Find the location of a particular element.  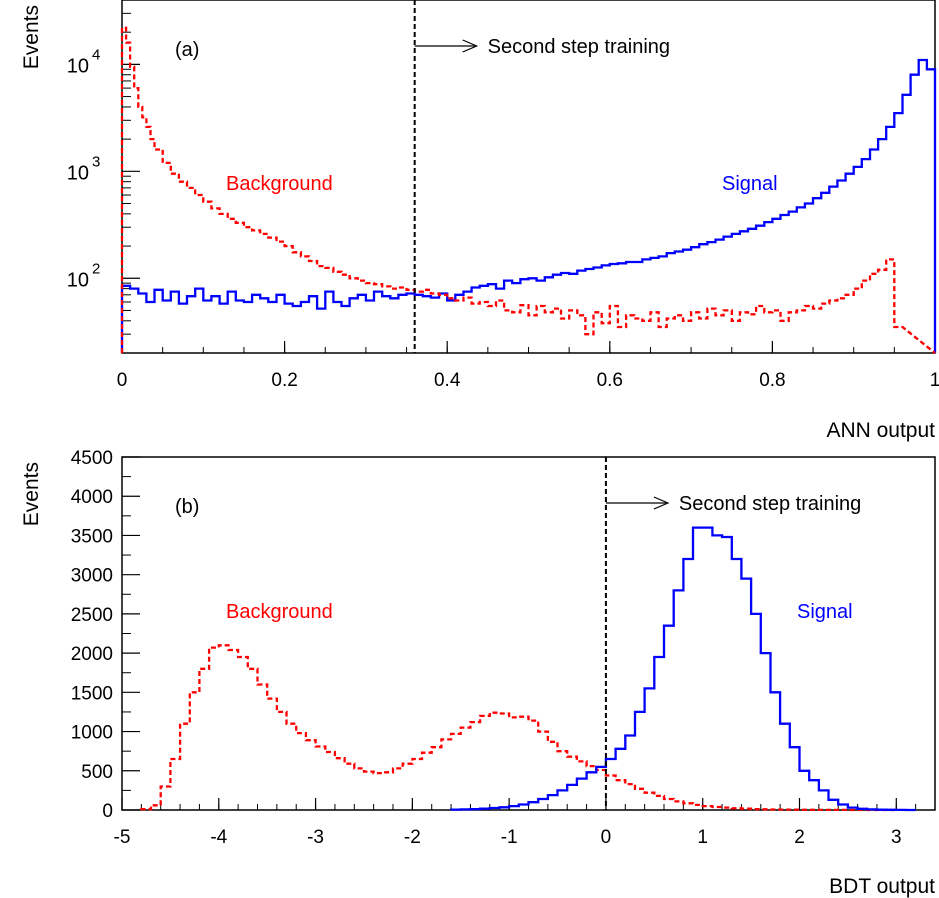

x-tick-label: 2 is located at coordinates (799, 837).